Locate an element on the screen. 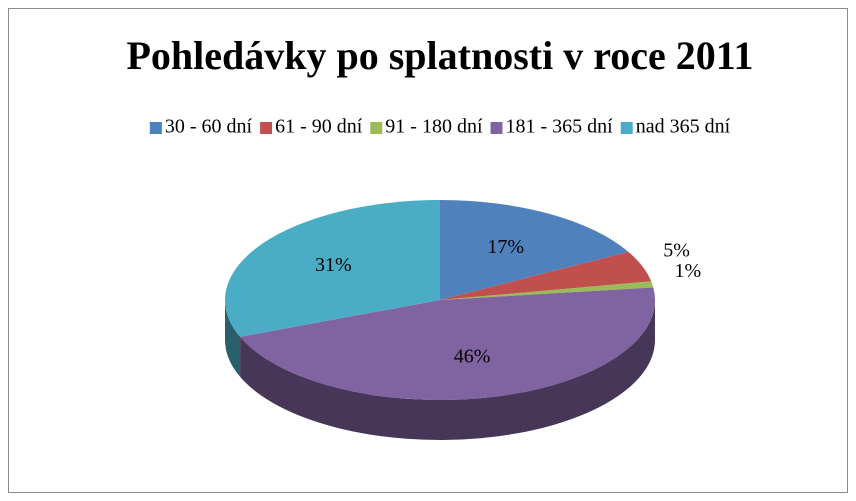 The width and height of the screenshot is (856, 501). legend-label: 181 - 365 dní is located at coordinates (560, 127).